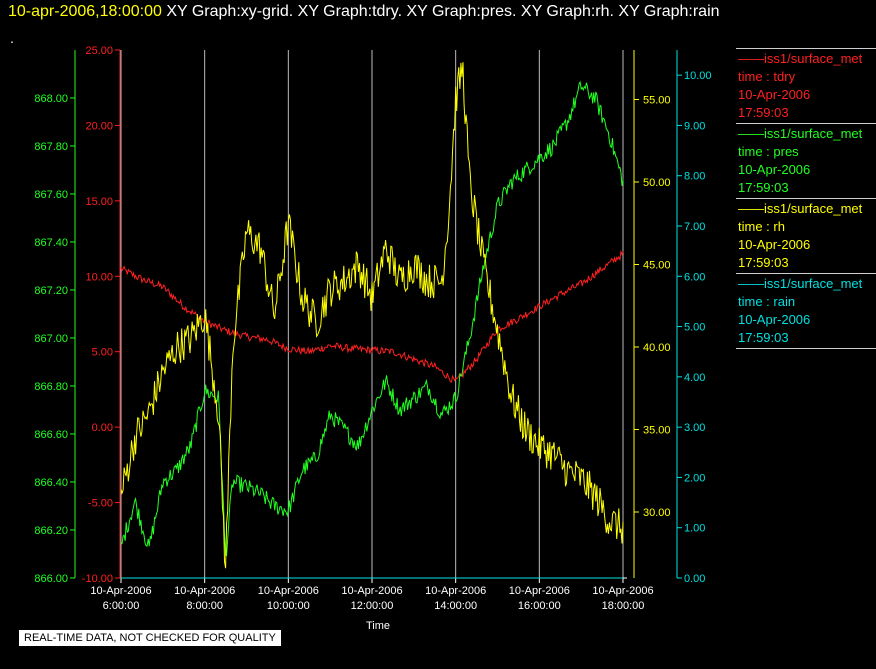 Image resolution: width=876 pixels, height=669 pixels. What do you see at coordinates (694, 328) in the screenshot?
I see `rain-tick-label: 5.00` at bounding box center [694, 328].